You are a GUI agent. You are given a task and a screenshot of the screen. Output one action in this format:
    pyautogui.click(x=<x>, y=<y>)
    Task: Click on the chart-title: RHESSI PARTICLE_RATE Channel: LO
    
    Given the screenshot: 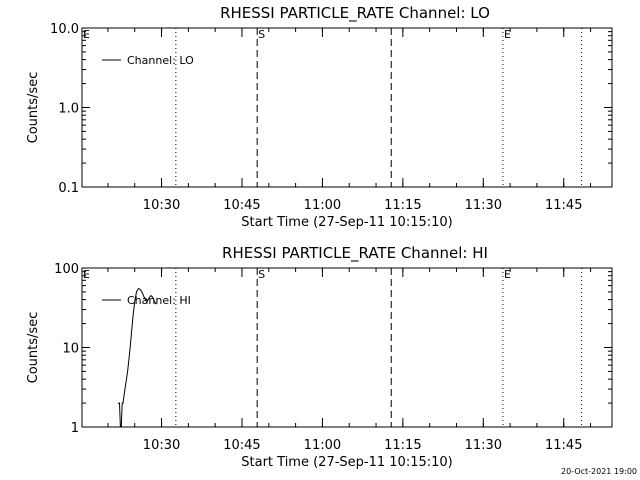 What is the action you would take?
    pyautogui.click(x=355, y=13)
    